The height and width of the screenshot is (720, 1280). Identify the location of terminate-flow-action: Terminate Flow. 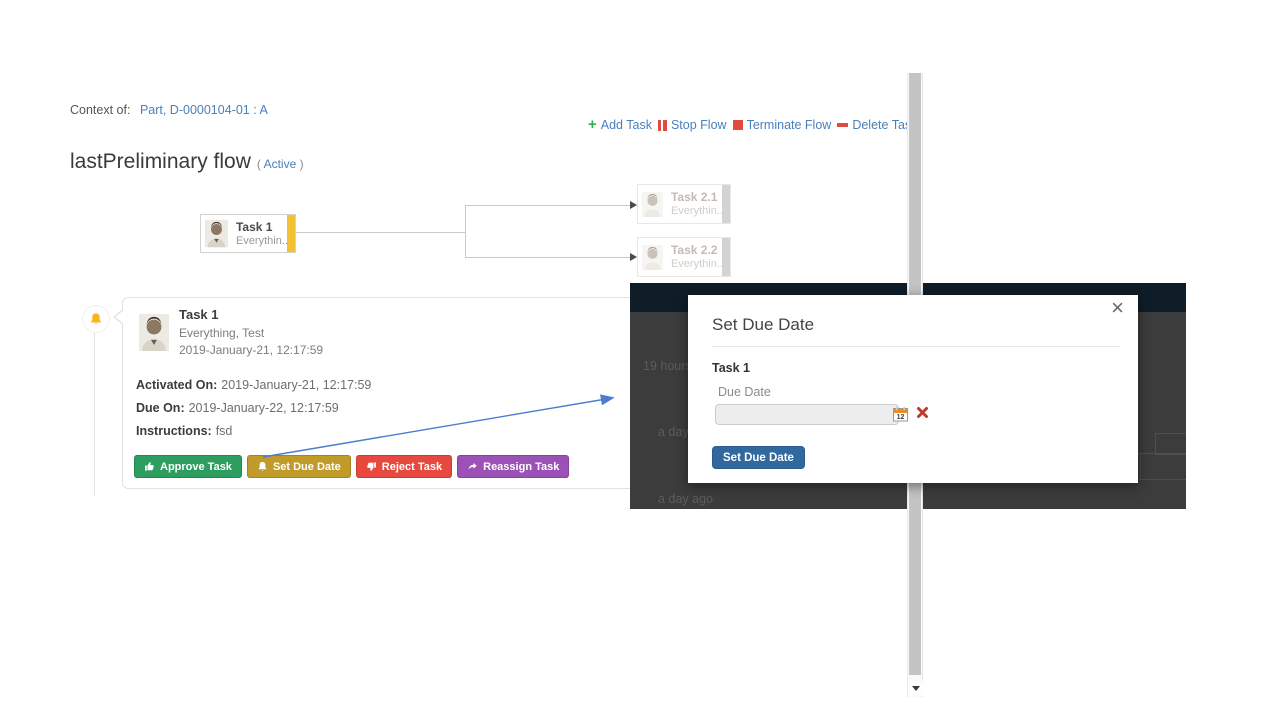
(782, 125).